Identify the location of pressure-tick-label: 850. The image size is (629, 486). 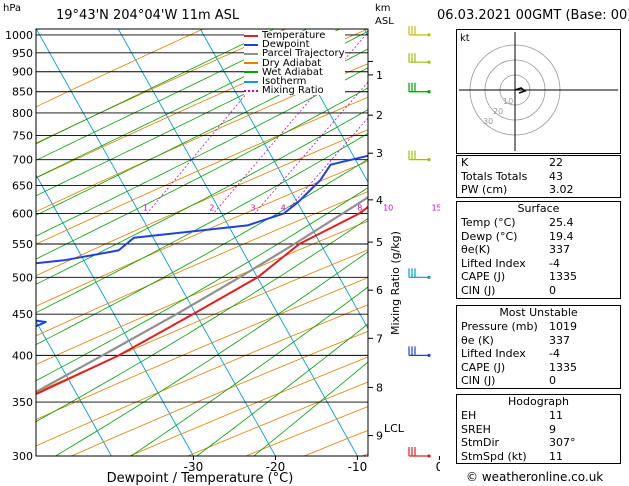
(22, 92).